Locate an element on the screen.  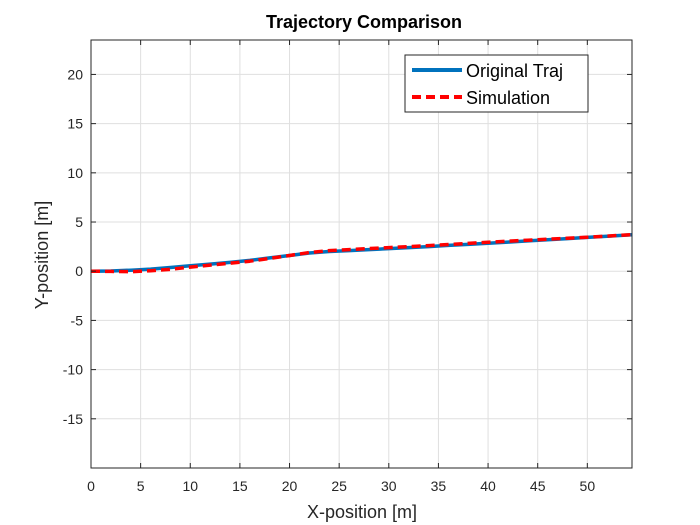
y-tick-label: 15 is located at coordinates (75, 124).